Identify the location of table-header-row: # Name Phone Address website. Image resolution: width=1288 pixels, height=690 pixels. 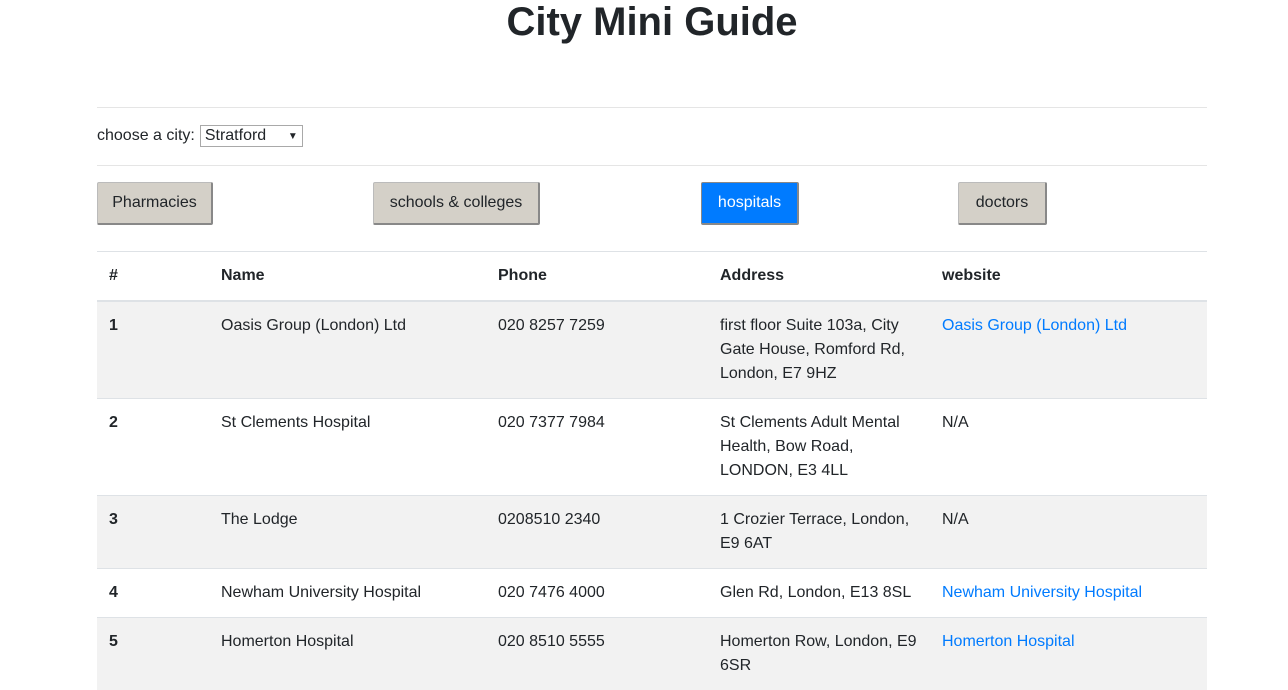
(652, 277).